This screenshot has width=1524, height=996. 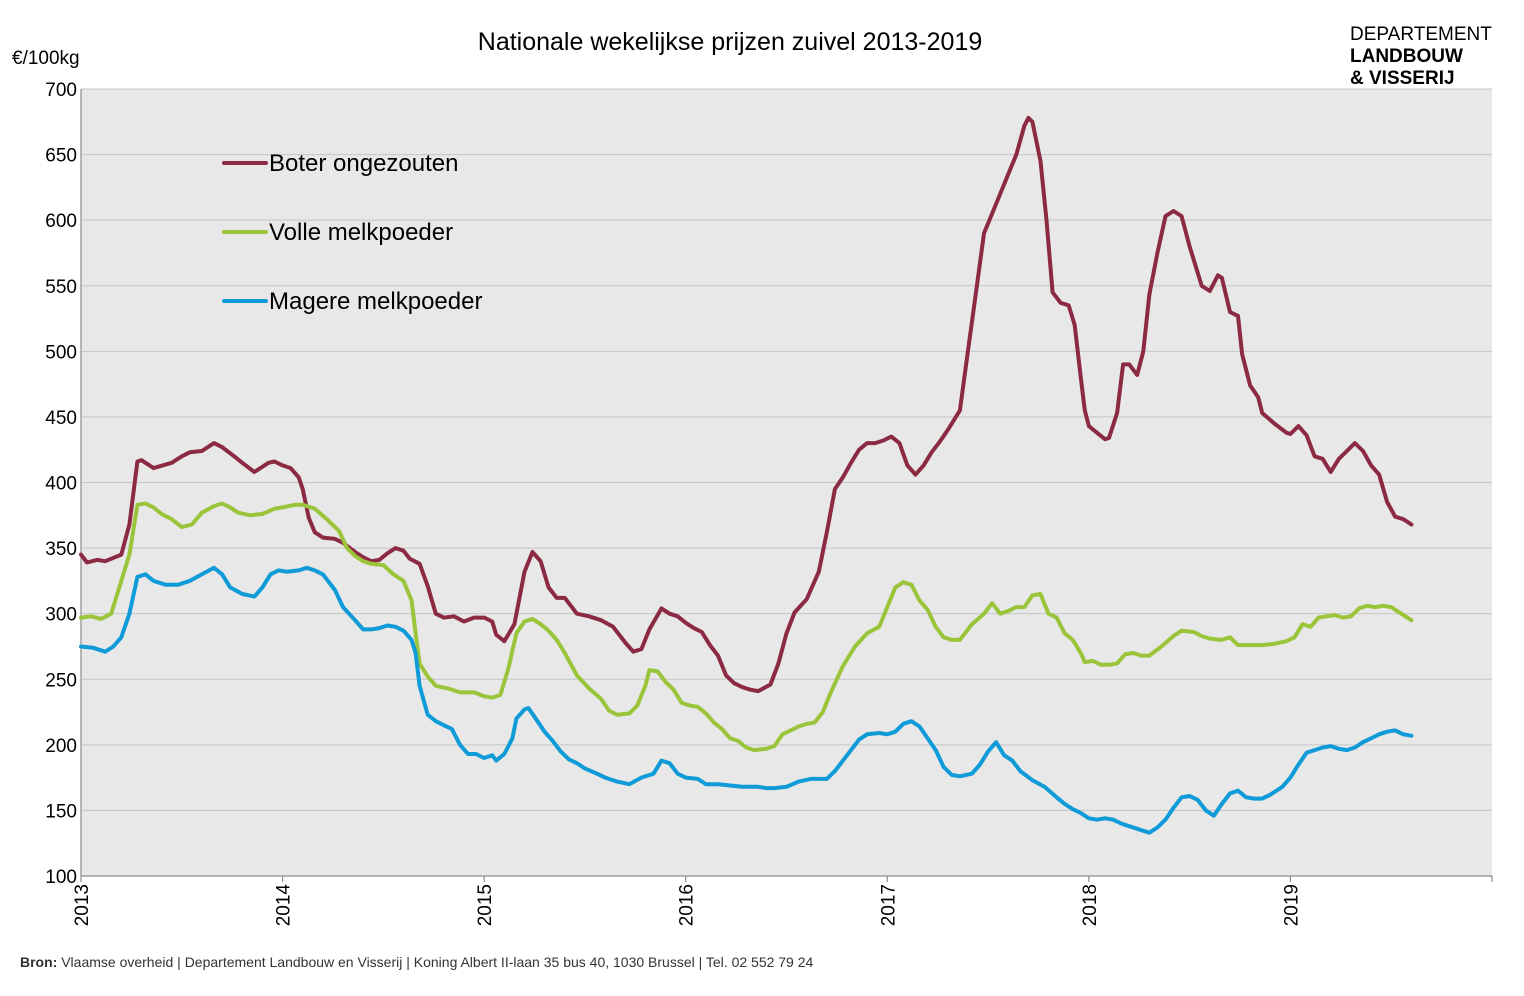 What do you see at coordinates (485, 905) in the screenshot?
I see `x-tick-label: 2015` at bounding box center [485, 905].